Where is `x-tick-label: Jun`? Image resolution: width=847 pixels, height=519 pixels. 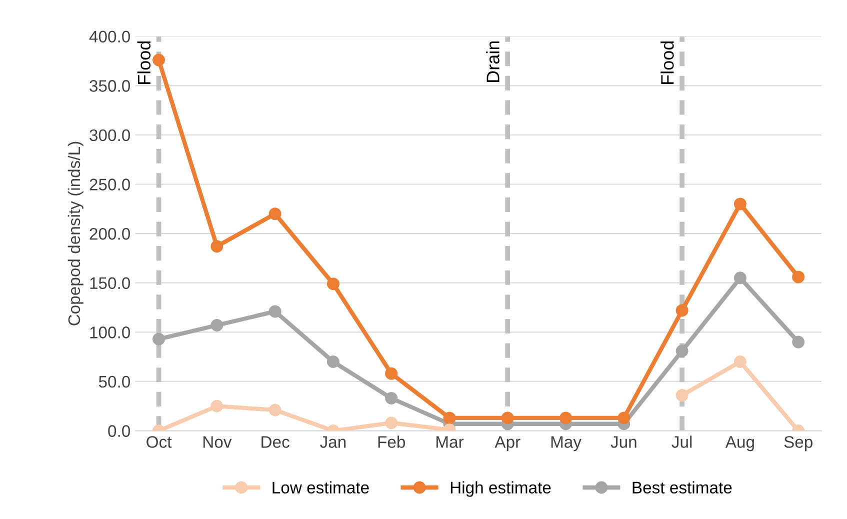 x-tick-label: Jun is located at coordinates (623, 442).